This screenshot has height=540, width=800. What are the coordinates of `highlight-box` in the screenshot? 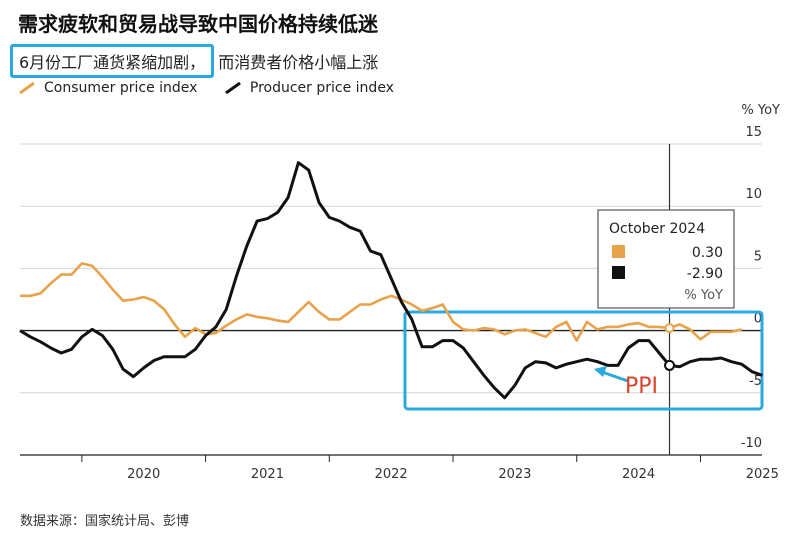 It's located at (583, 360).